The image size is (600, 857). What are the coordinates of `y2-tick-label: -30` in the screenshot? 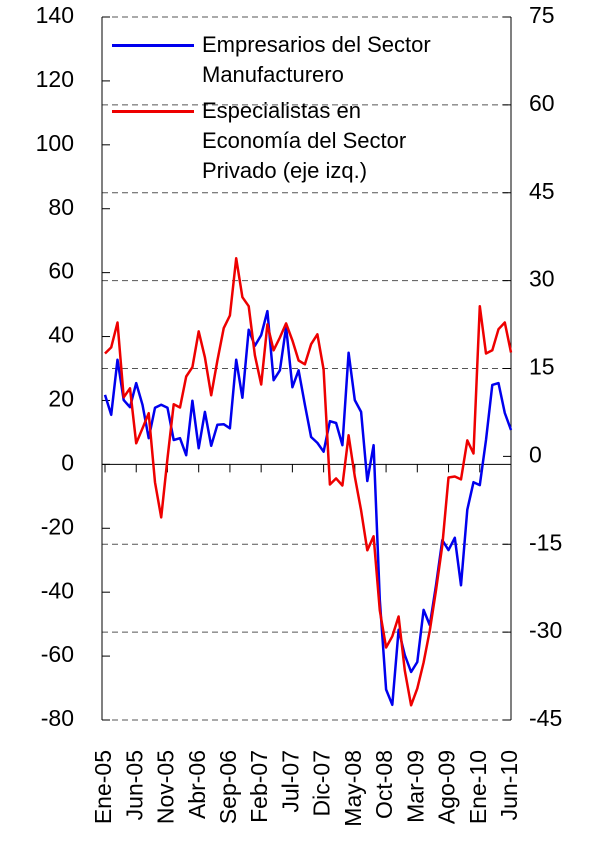 It's located at (545, 630).